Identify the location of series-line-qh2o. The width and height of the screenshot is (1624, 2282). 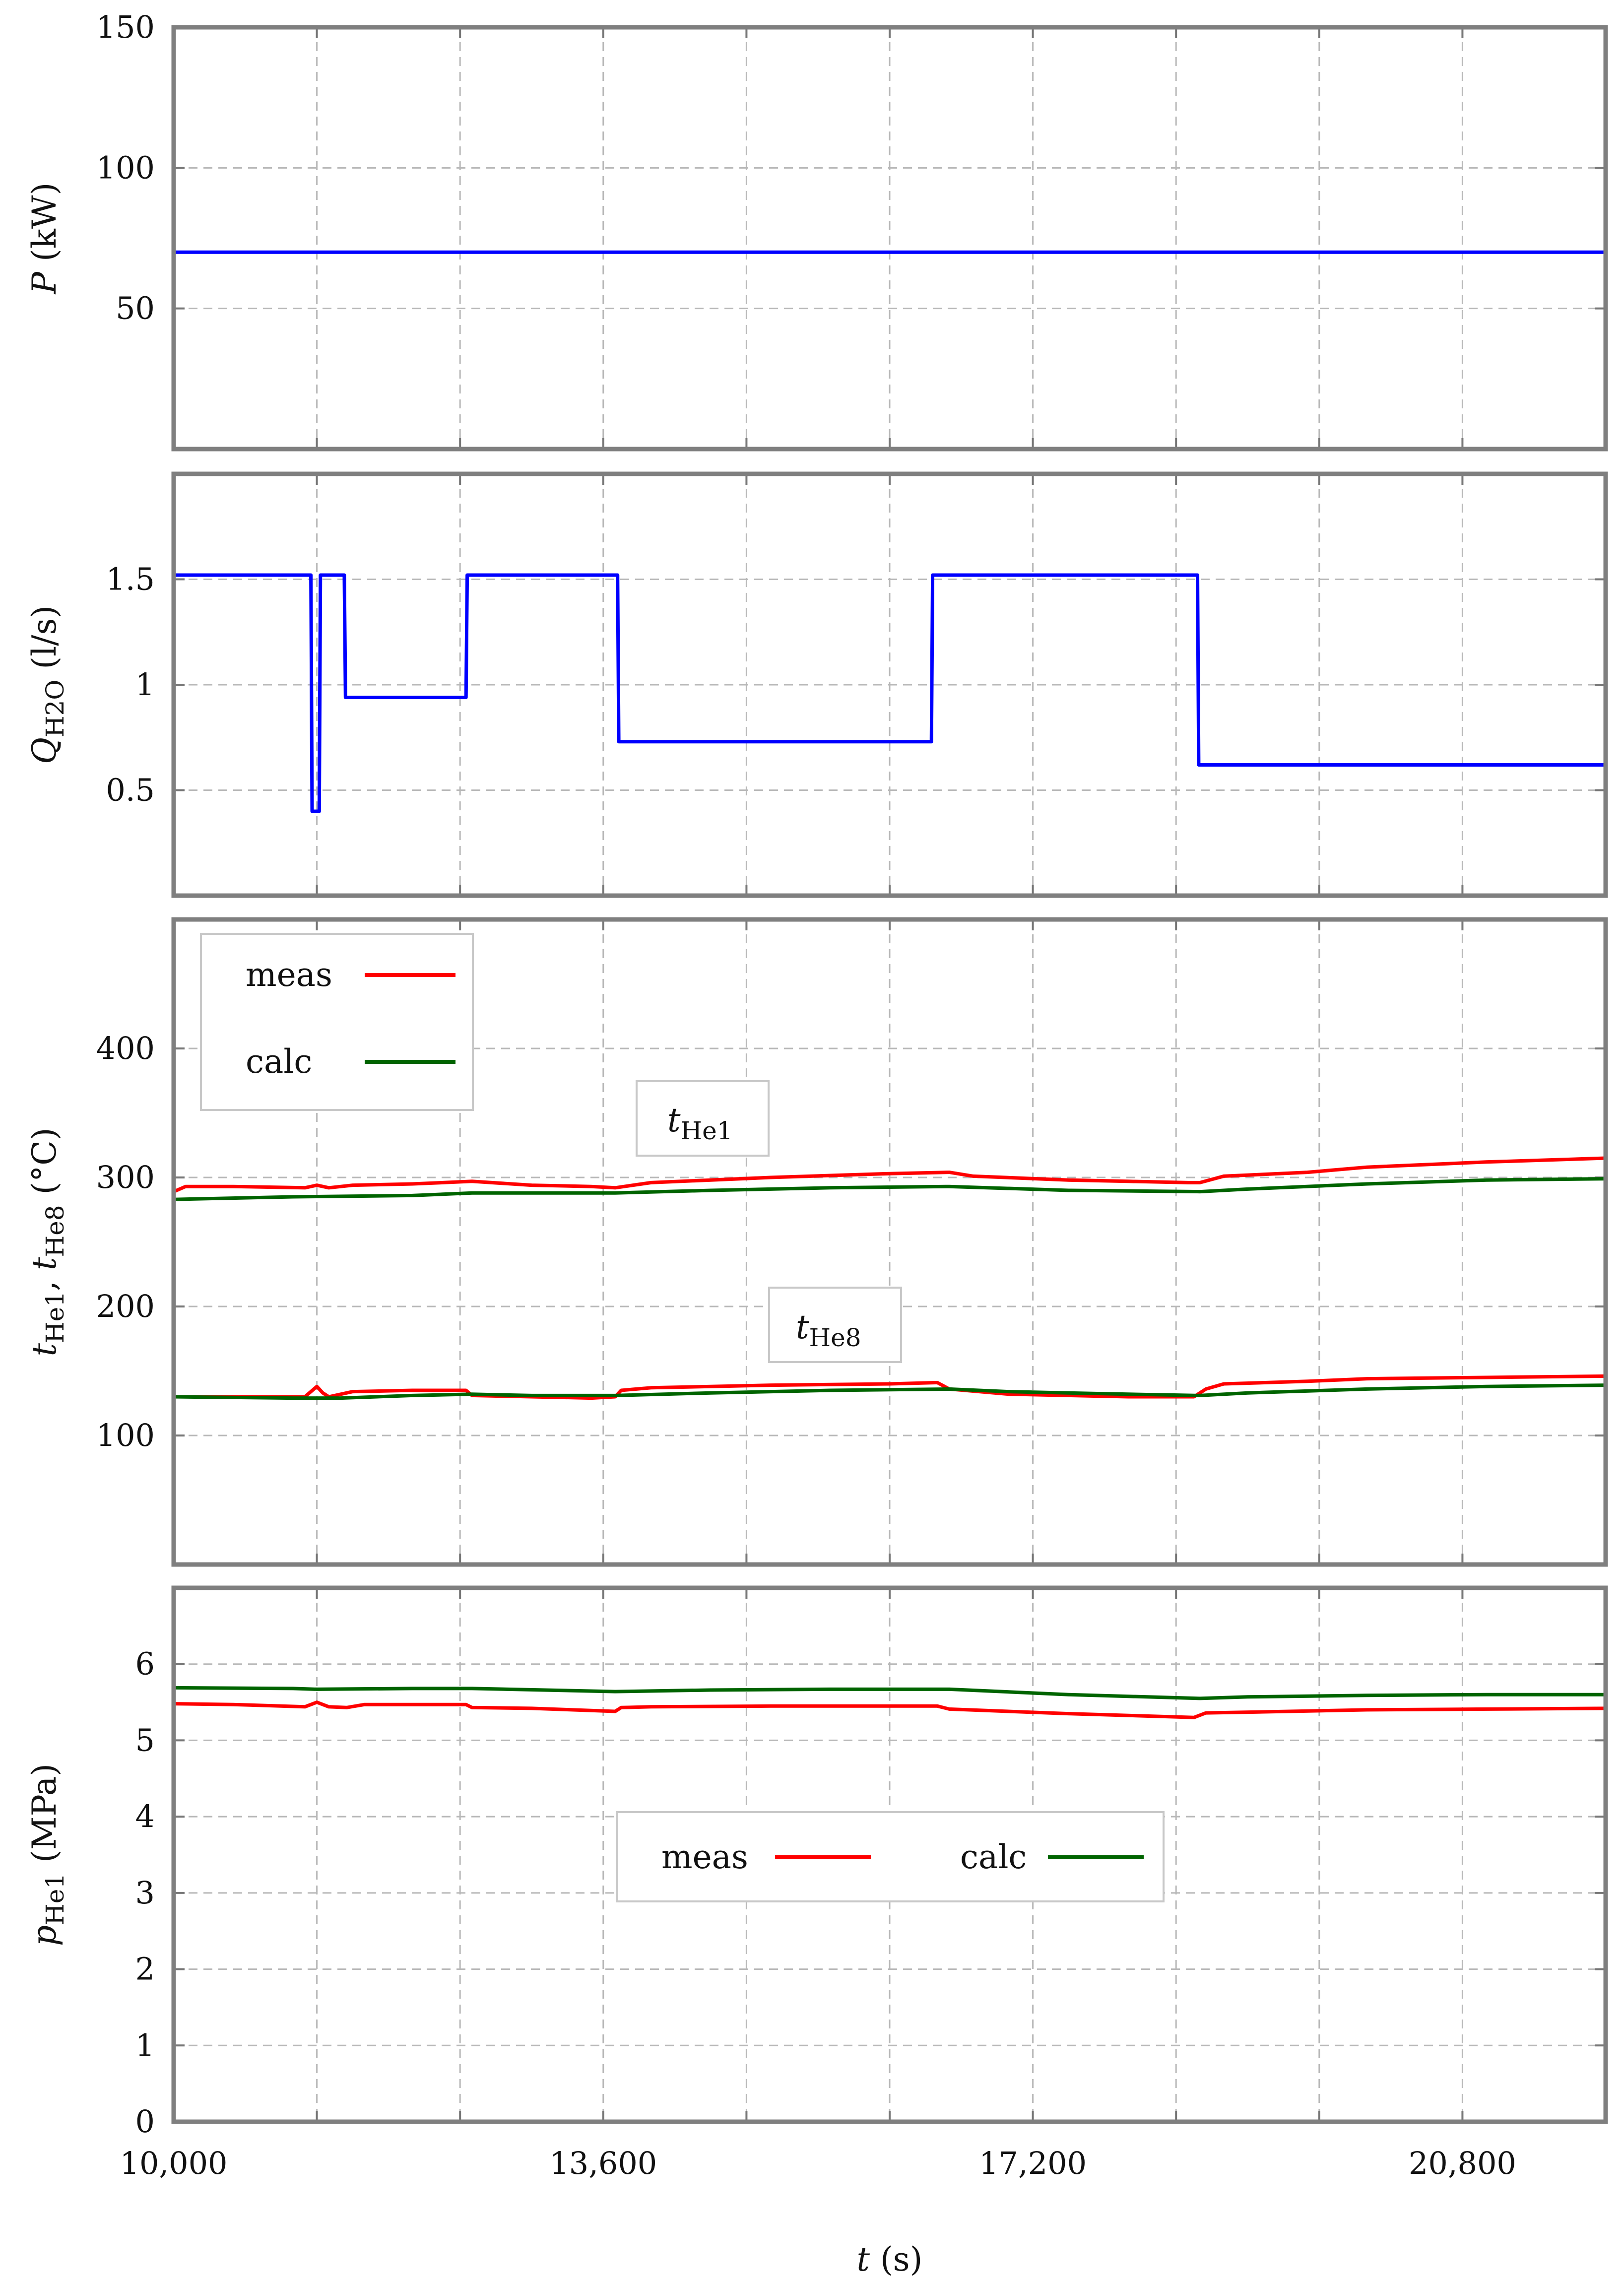
(890, 693).